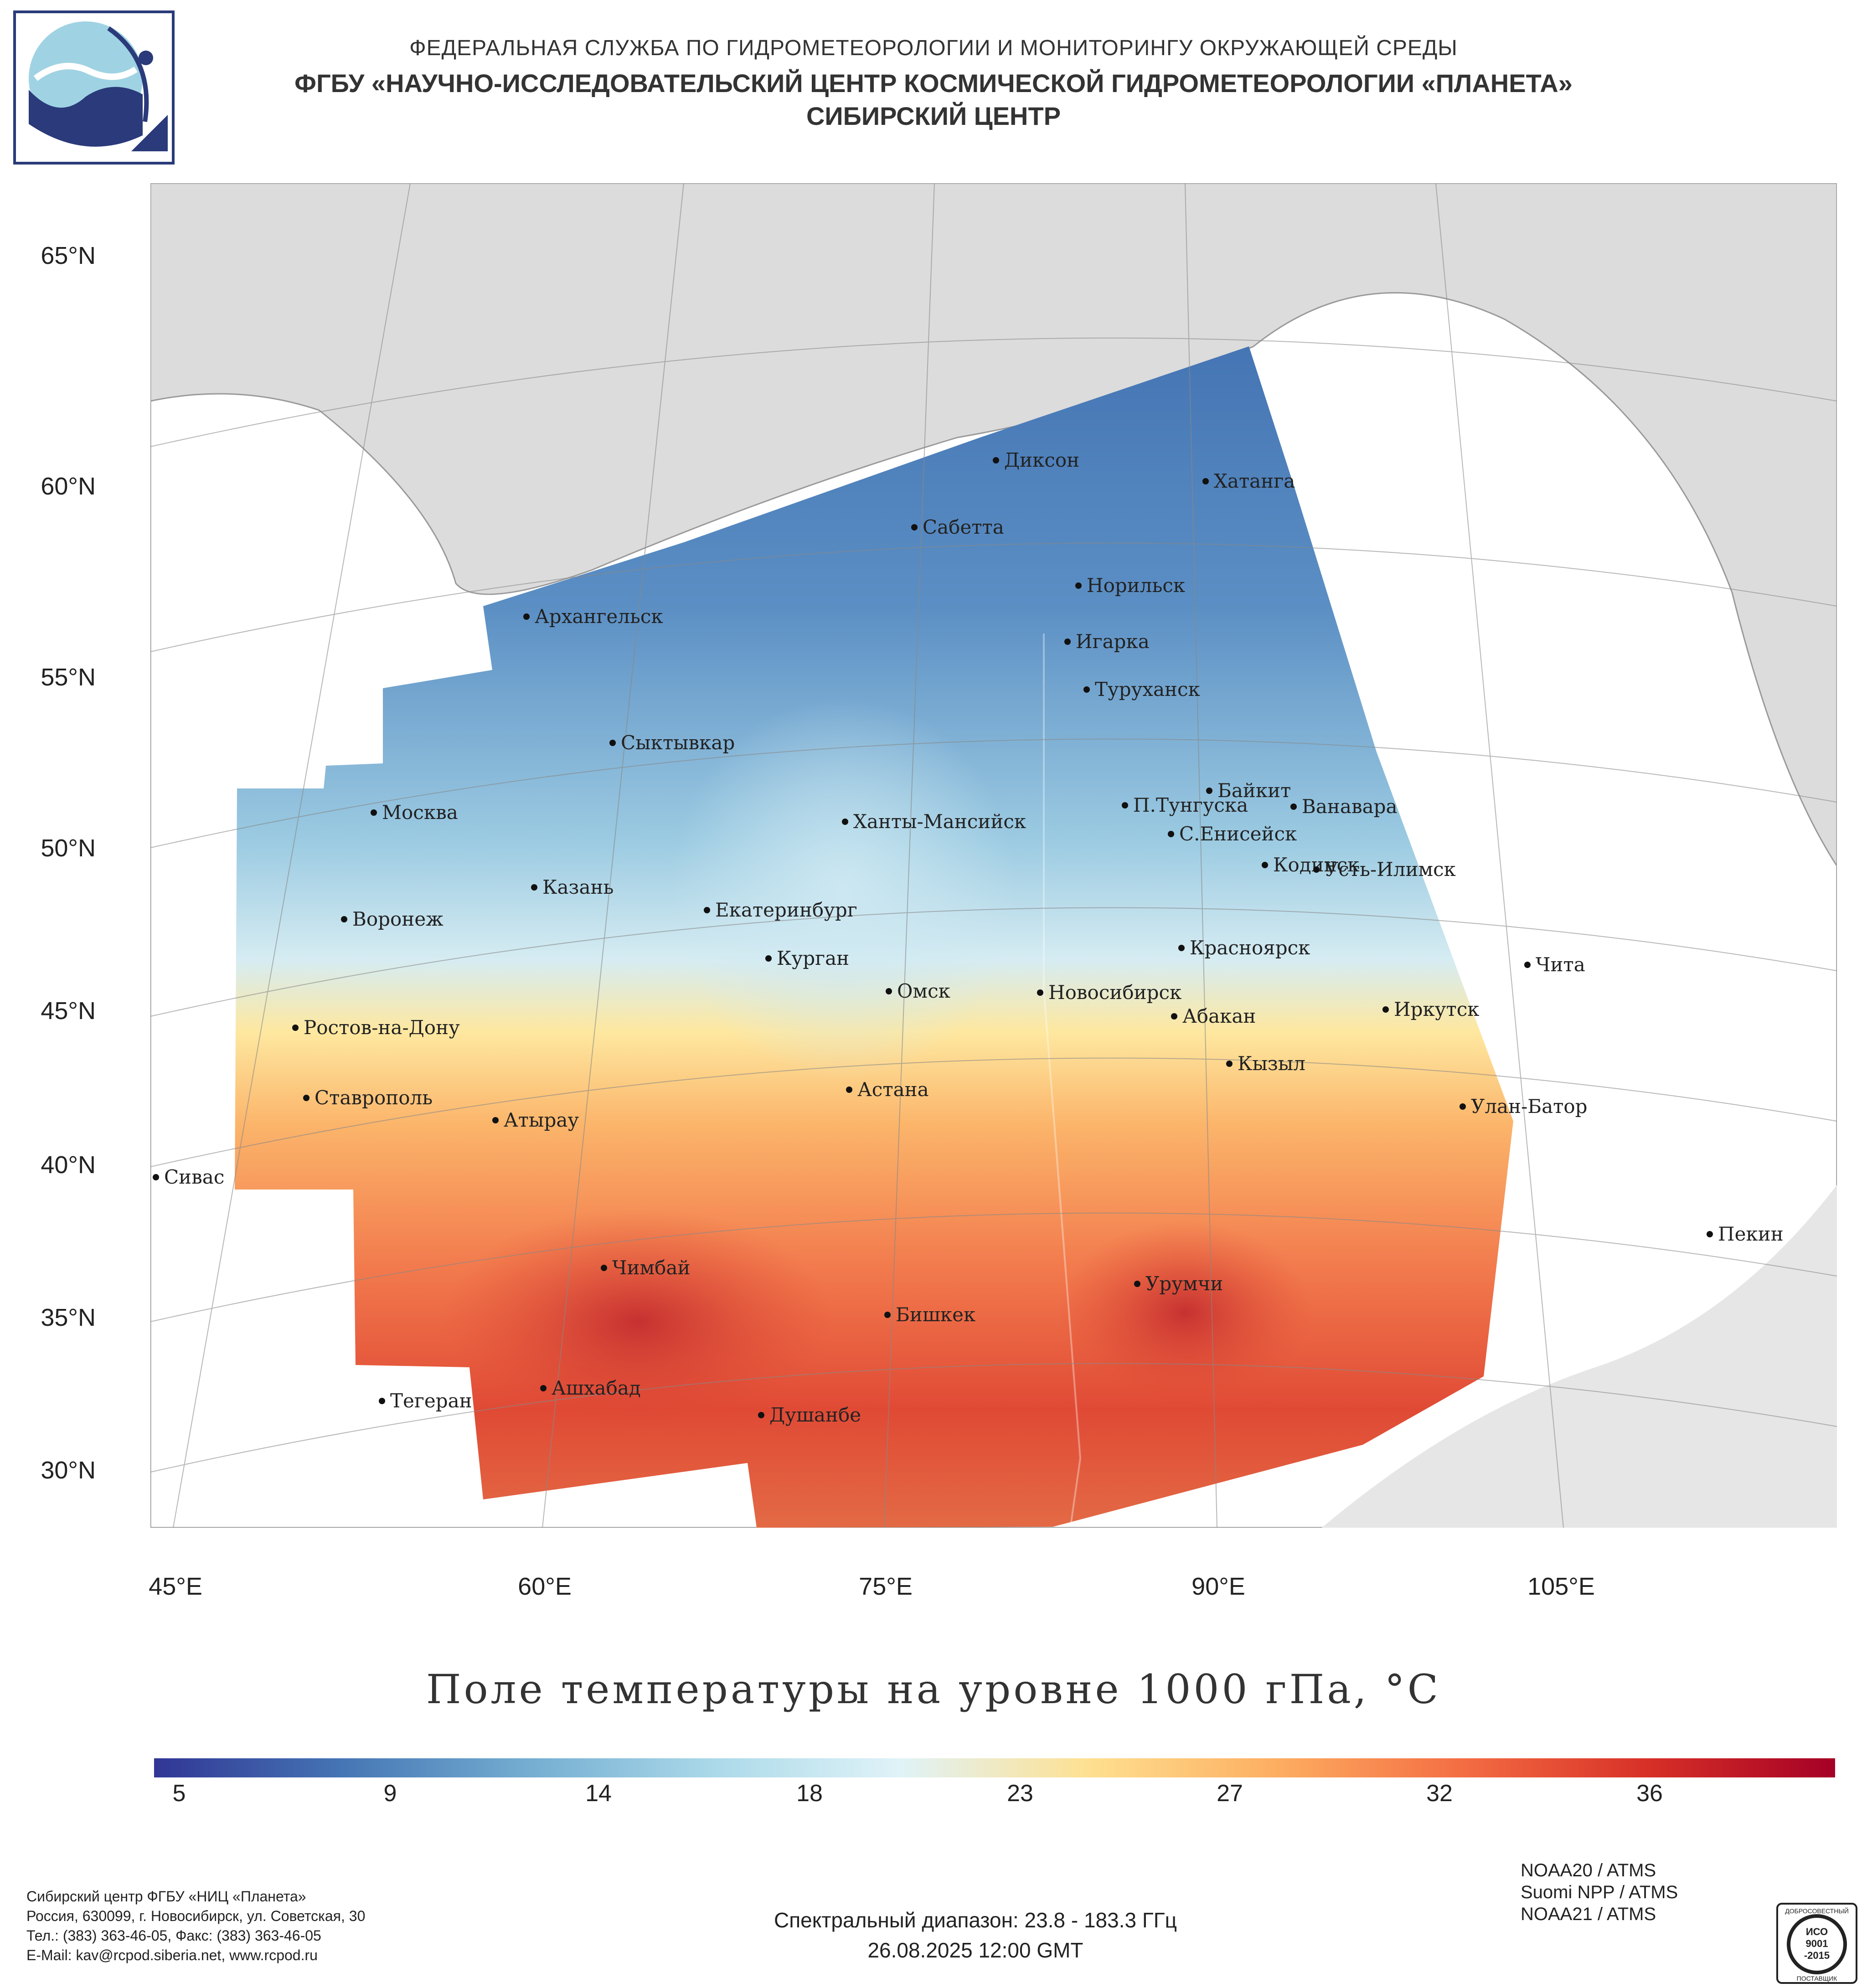  What do you see at coordinates (420, 813) in the screenshot?
I see `city-label: Москва` at bounding box center [420, 813].